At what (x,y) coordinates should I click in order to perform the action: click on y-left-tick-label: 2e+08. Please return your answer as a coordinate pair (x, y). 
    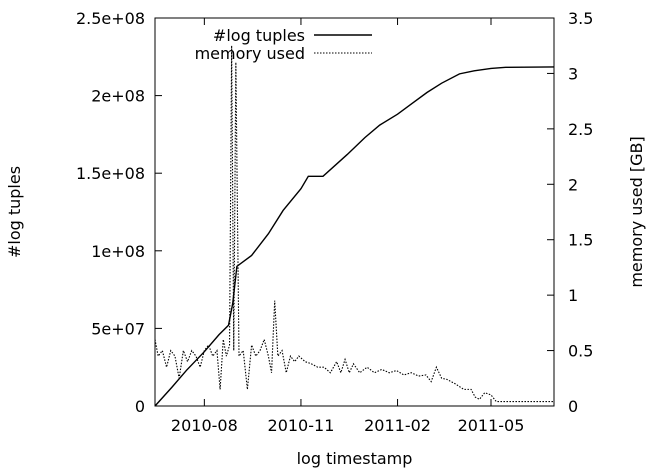
    Looking at the image, I should click on (118, 96).